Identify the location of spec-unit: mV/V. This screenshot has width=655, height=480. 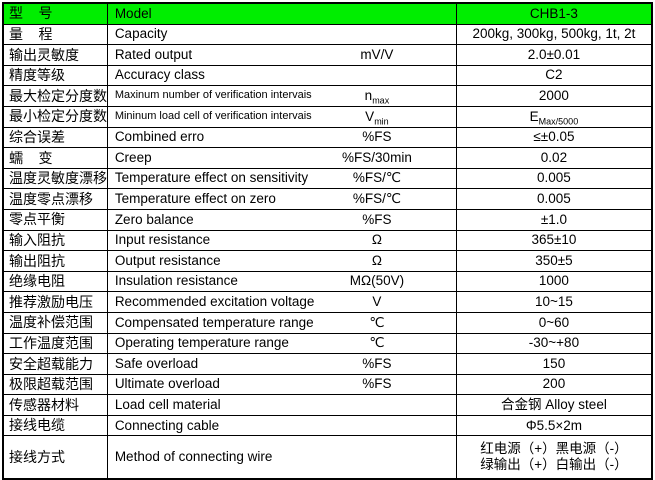
(394, 55).